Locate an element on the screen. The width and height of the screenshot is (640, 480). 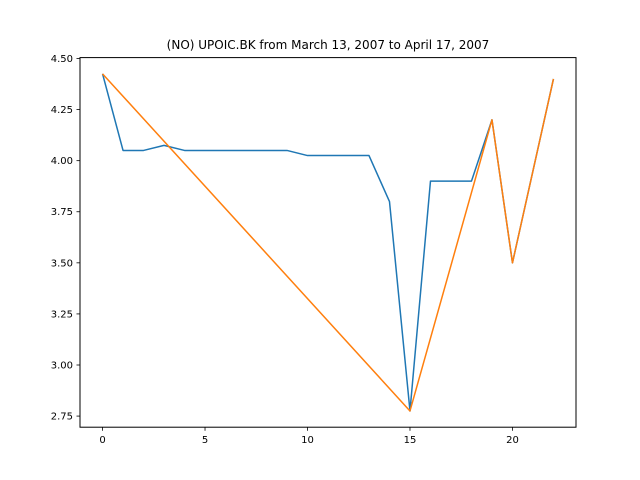
y-tick-label: 3.25 is located at coordinates (62, 314).